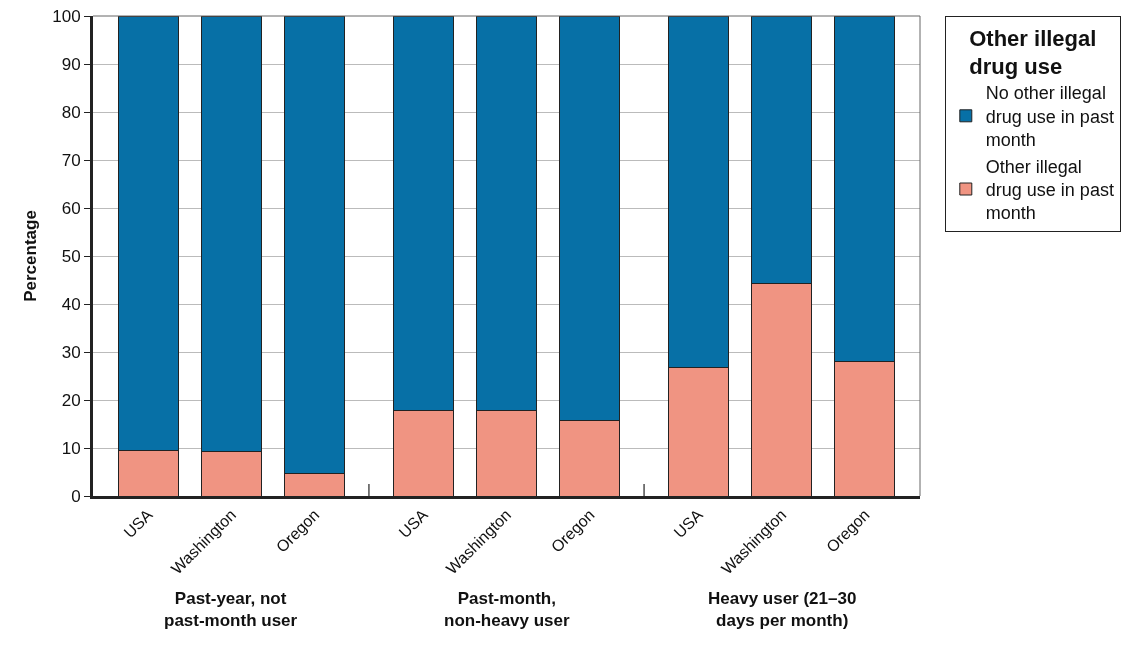 The image size is (1143, 658). What do you see at coordinates (71, 448) in the screenshot?
I see `y-tick-label: 10` at bounding box center [71, 448].